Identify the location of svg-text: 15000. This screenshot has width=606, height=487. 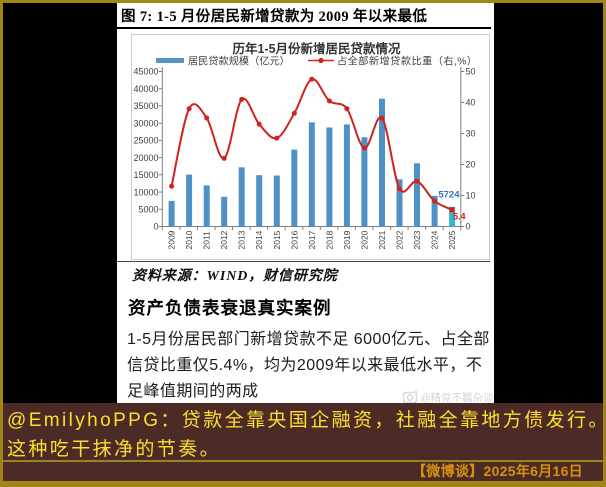
(145, 175).